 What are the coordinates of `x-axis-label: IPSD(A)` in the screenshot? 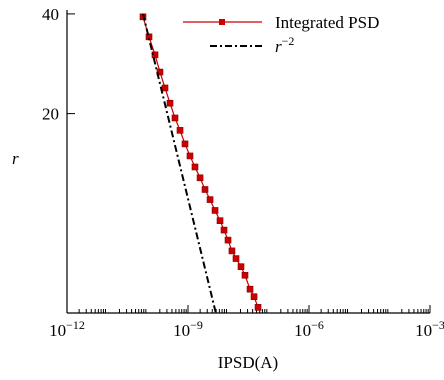 It's located at (248, 362).